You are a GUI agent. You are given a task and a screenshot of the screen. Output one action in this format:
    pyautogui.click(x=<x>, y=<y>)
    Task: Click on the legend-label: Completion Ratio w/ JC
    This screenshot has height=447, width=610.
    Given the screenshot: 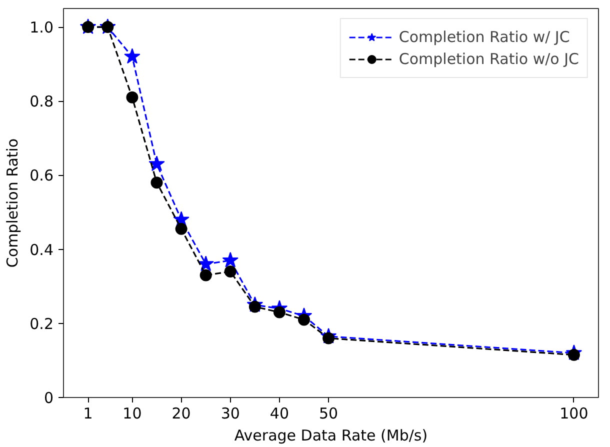 What is the action you would take?
    pyautogui.click(x=484, y=37)
    